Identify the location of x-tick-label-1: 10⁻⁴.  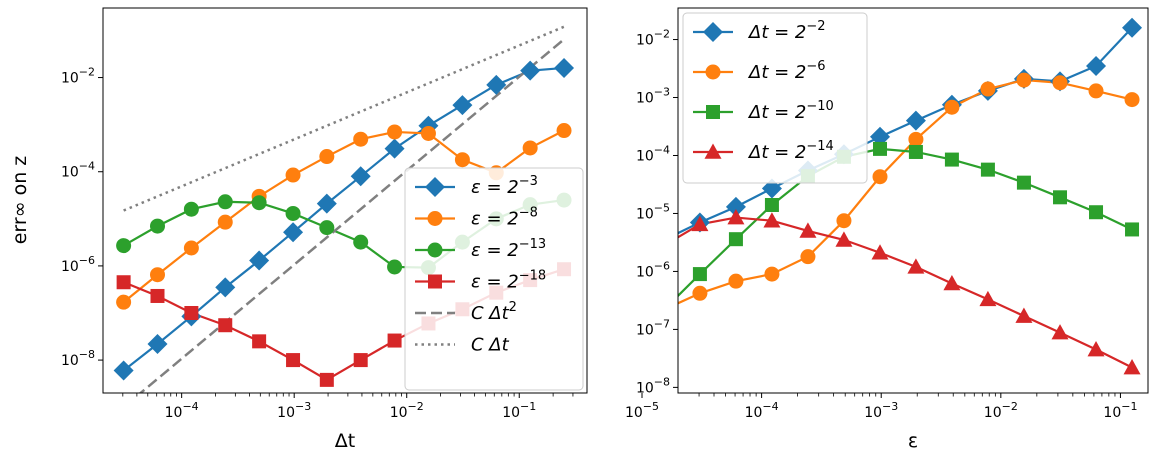
(762, 410).